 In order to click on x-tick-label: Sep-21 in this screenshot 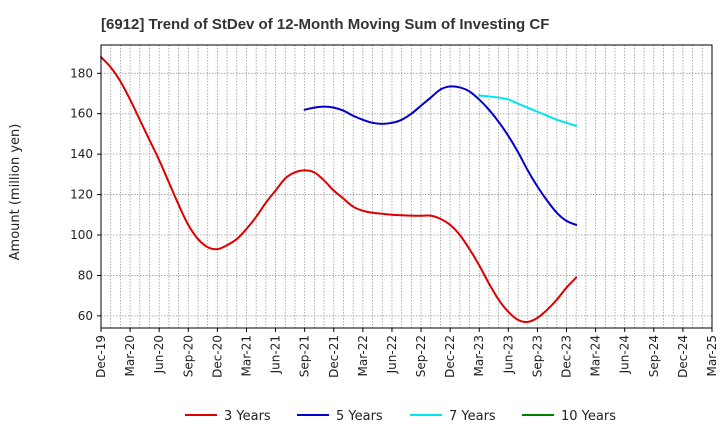, I will do `click(305, 356)`.